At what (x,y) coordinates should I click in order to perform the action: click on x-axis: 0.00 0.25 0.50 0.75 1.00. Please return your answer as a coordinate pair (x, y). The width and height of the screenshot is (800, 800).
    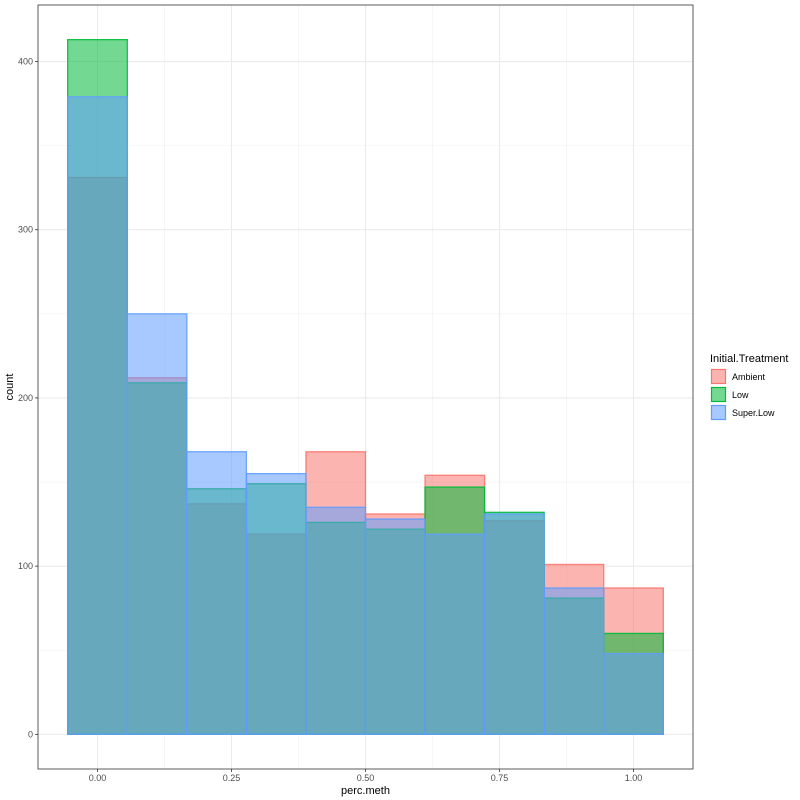
    Looking at the image, I should click on (366, 776).